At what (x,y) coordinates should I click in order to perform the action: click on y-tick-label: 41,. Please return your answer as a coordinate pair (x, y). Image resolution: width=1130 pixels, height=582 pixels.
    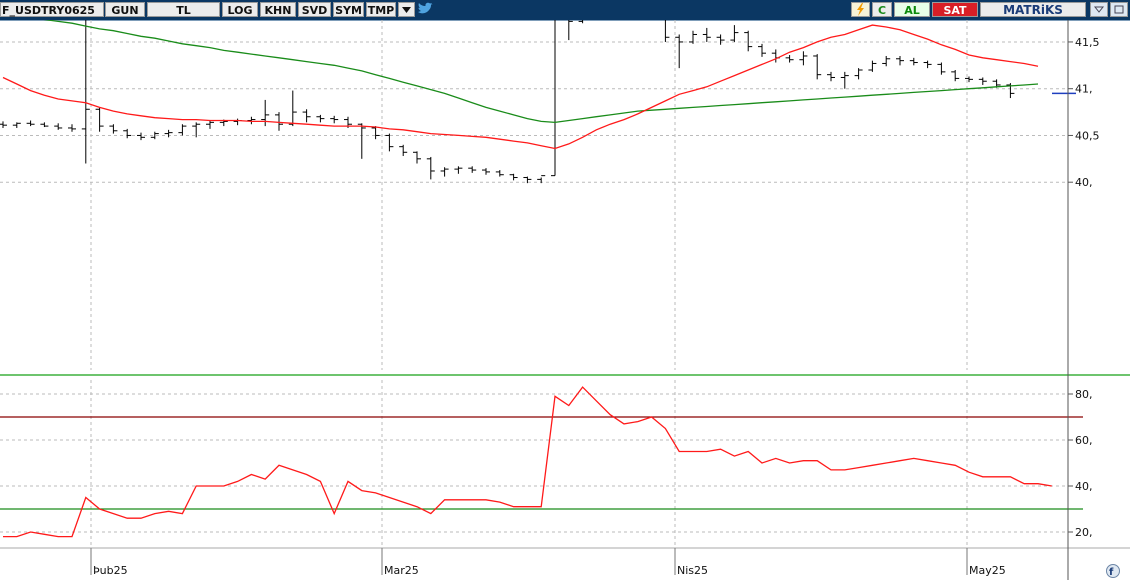
    Looking at the image, I should click on (1084, 89).